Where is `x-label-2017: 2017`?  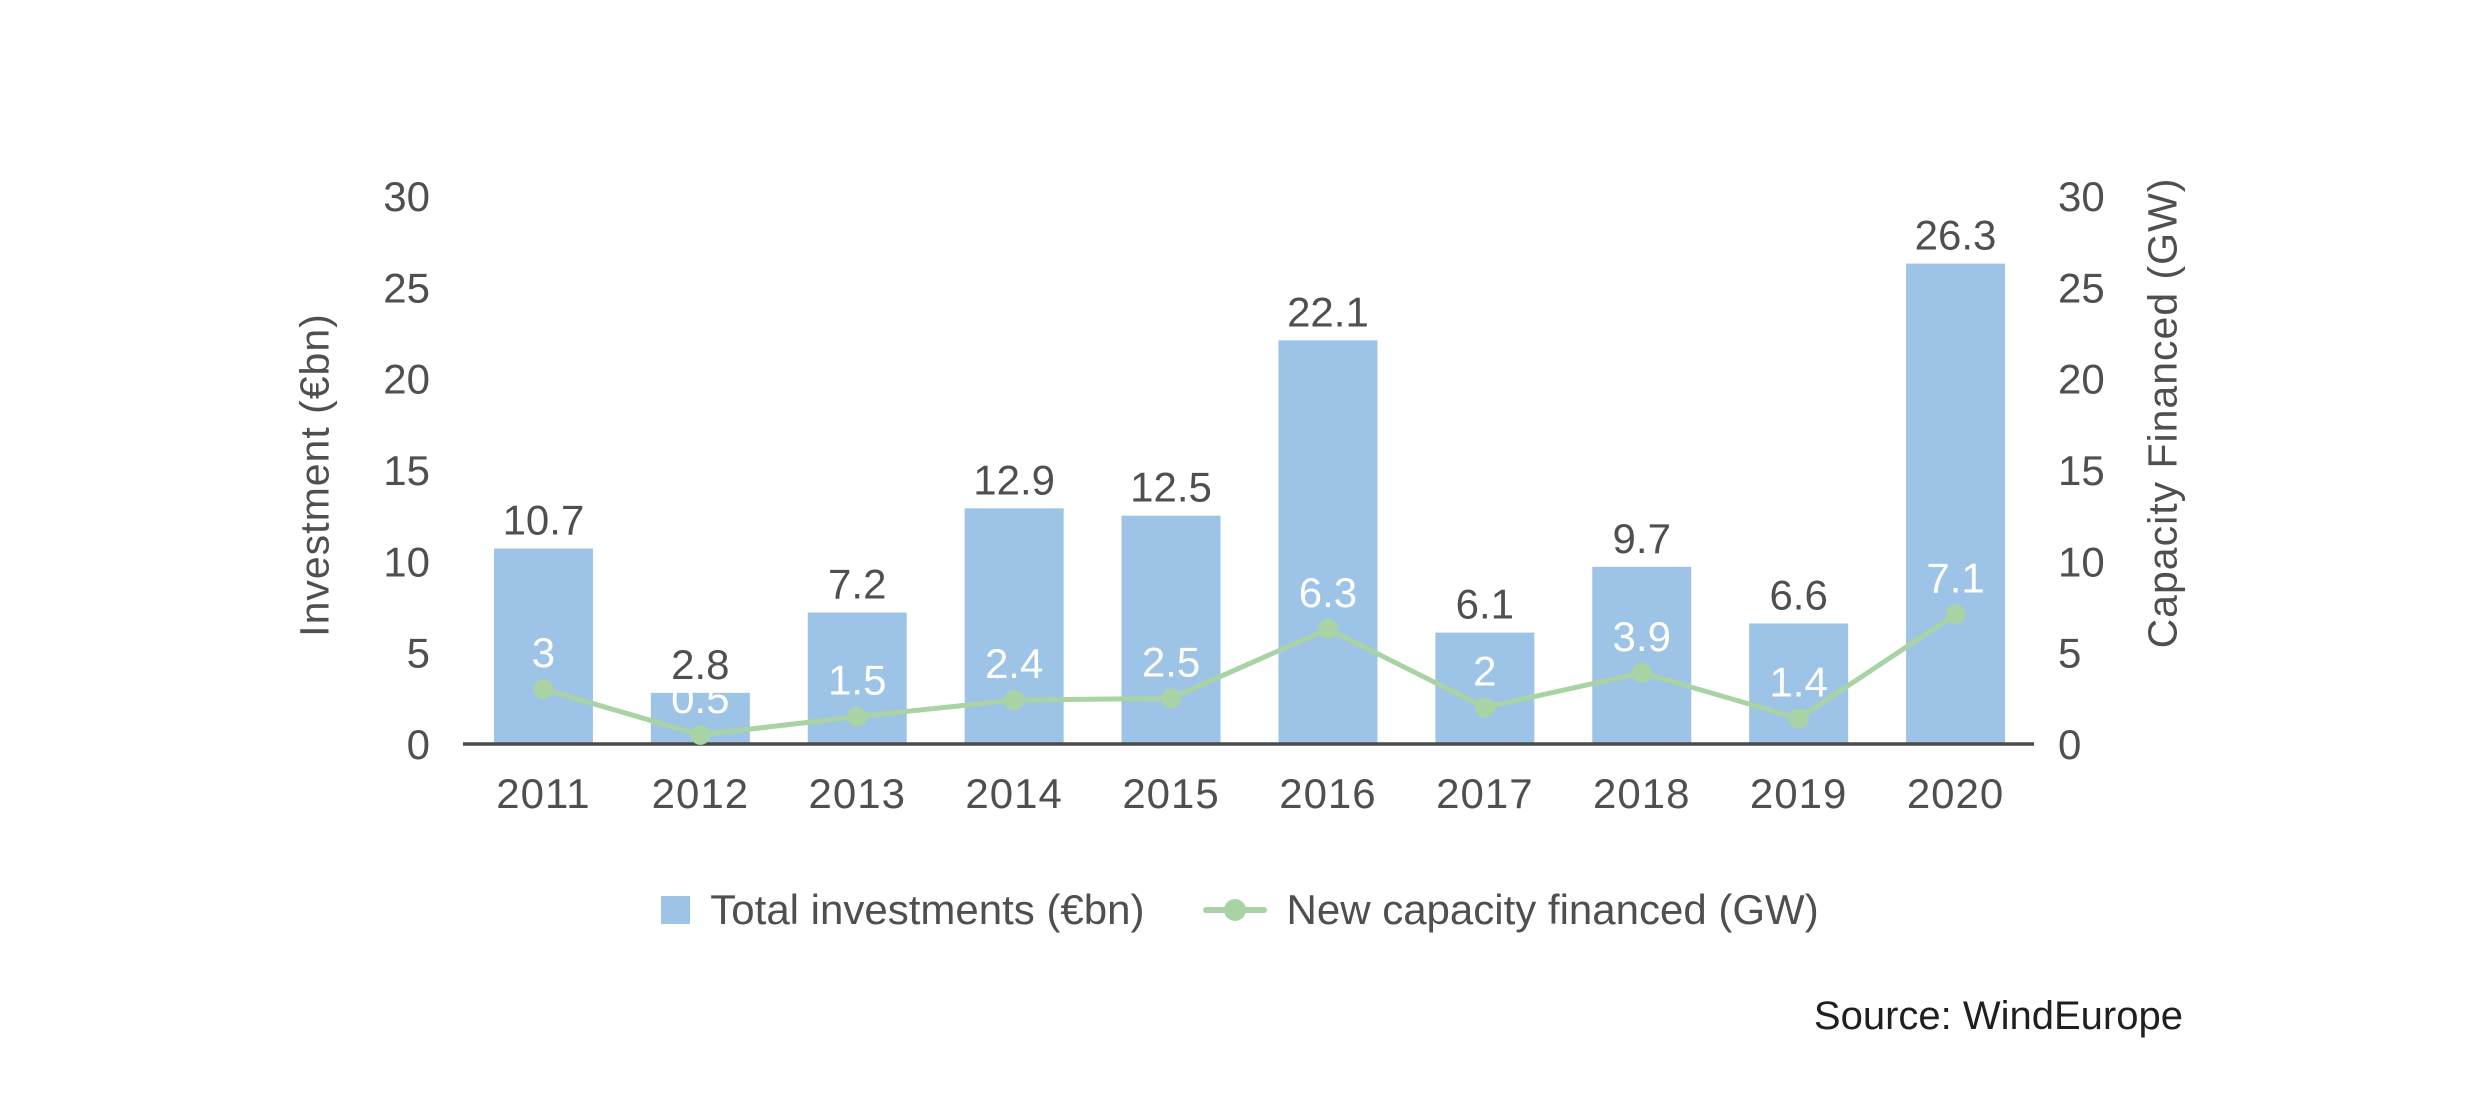
x-label-2017: 2017 is located at coordinates (1484, 793).